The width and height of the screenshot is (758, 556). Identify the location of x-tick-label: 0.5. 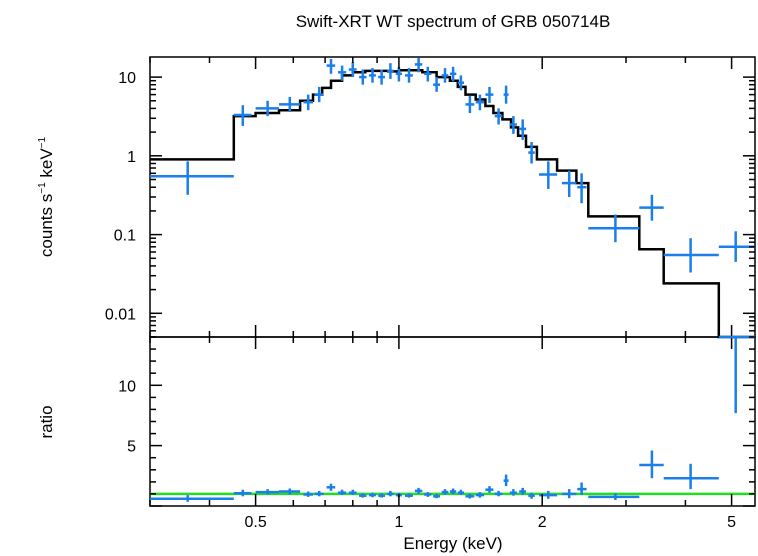
(255, 522).